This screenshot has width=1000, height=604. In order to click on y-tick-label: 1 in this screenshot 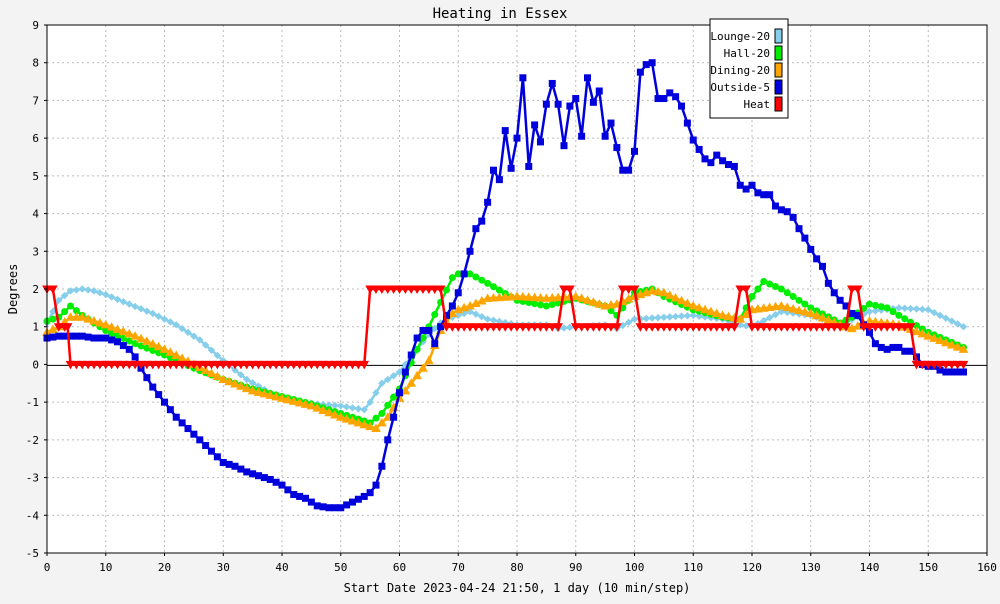, I will do `click(35, 327)`.